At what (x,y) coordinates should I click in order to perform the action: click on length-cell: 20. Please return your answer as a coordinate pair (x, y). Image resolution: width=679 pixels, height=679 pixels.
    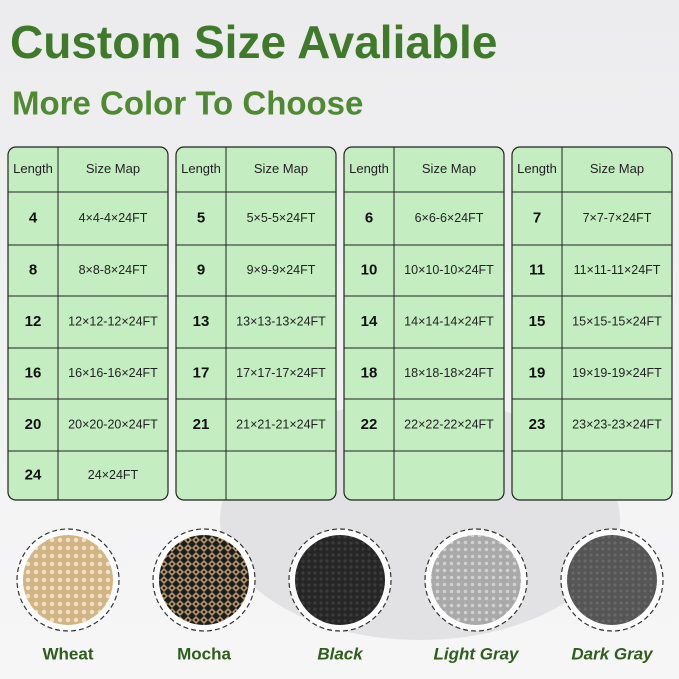
    Looking at the image, I should click on (33, 424).